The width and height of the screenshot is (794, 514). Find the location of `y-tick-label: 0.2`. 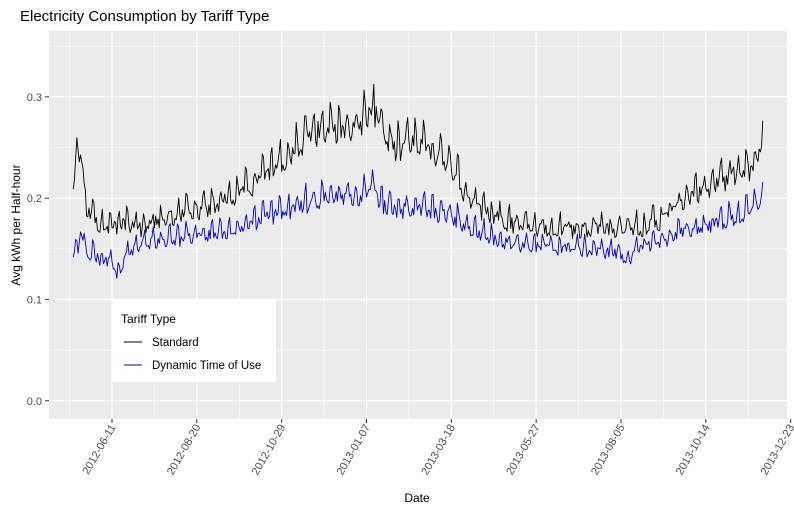

y-tick-label: 0.2 is located at coordinates (34, 199).